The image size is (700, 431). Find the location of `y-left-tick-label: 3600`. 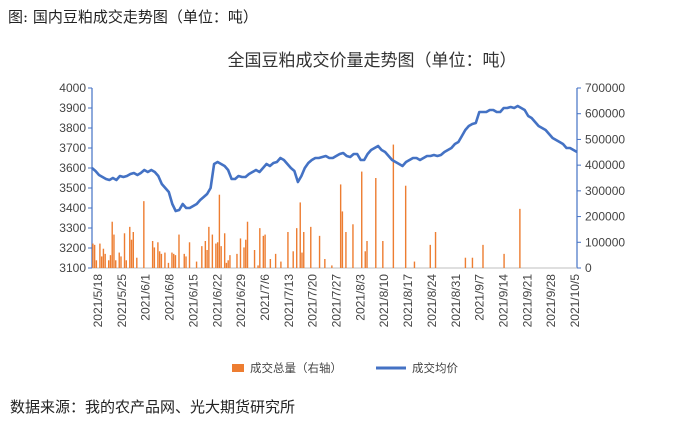

y-left-tick-label: 3600 is located at coordinates (72, 168).